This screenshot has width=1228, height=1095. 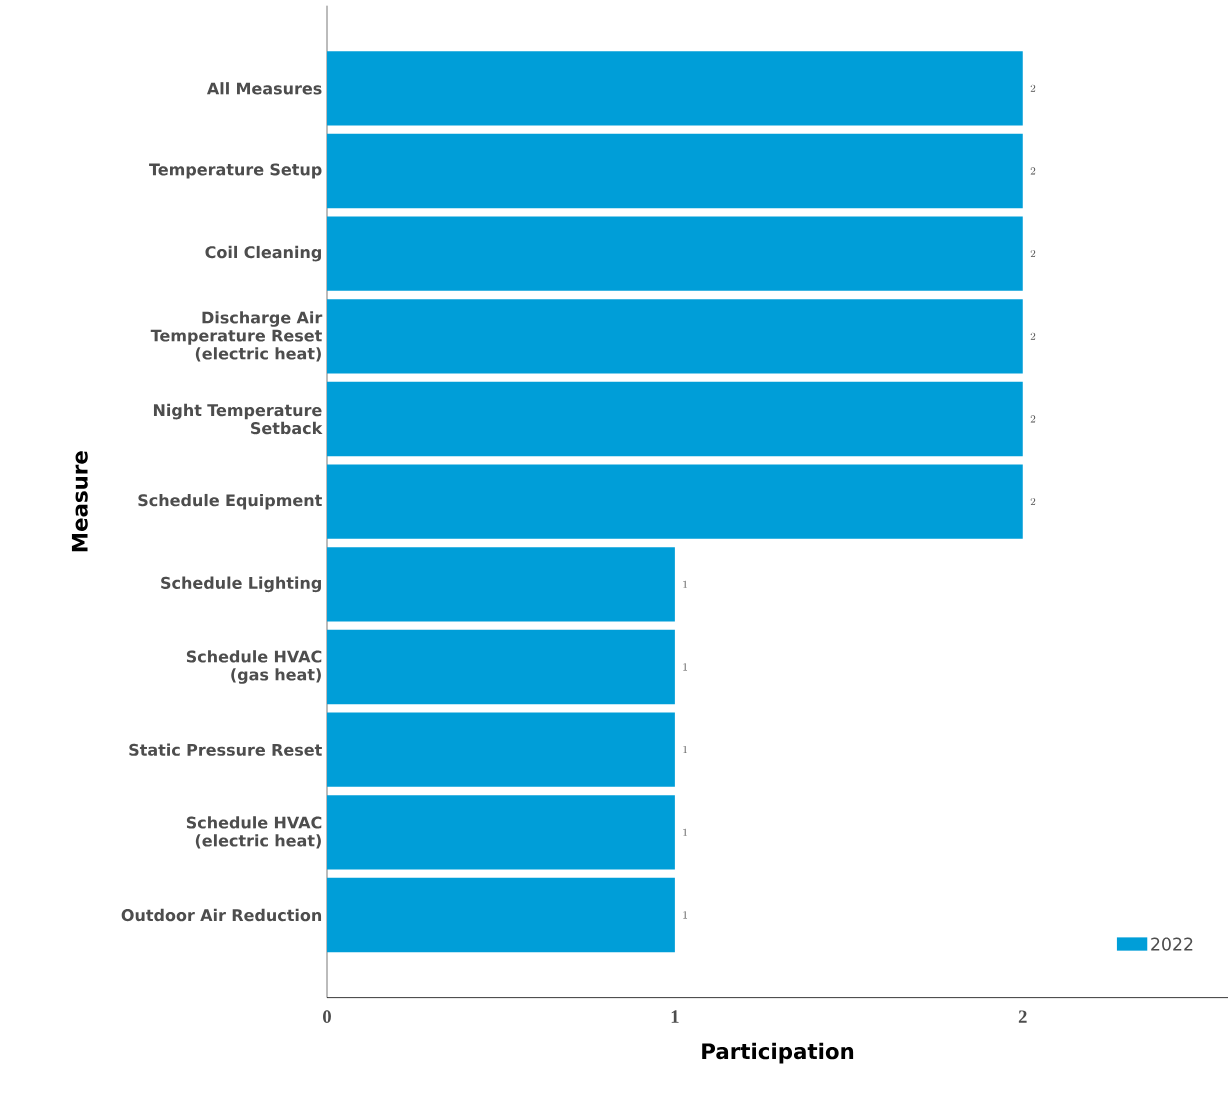 I want to click on y-axis-title: Measure, so click(x=79, y=501).